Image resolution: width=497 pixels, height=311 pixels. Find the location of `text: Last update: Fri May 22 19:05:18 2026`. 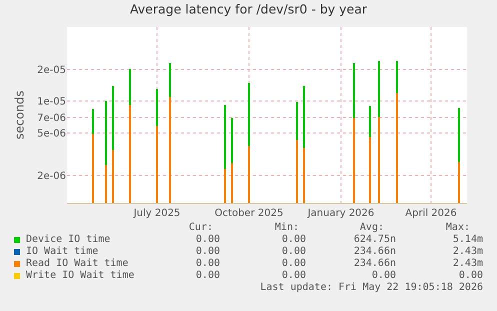

text: Last update: Fri May 22 19:05:18 2026 is located at coordinates (371, 288).